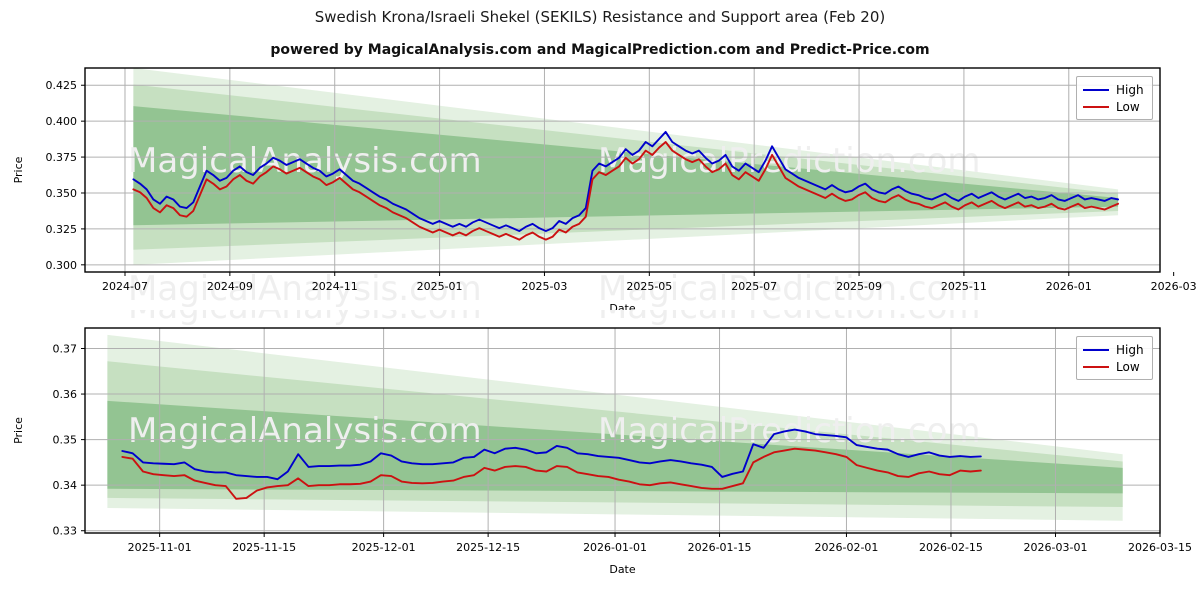  What do you see at coordinates (1160, 547) in the screenshot?
I see `x-tick-label: 2026-03-15` at bounding box center [1160, 547].